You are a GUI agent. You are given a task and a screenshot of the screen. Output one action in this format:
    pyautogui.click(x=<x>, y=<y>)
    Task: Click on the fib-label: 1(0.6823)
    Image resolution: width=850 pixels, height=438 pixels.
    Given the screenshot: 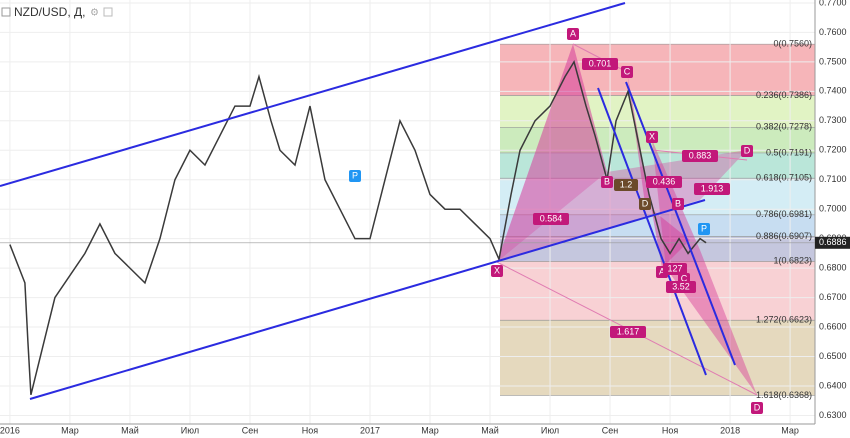 What is the action you would take?
    pyautogui.click(x=792, y=261)
    